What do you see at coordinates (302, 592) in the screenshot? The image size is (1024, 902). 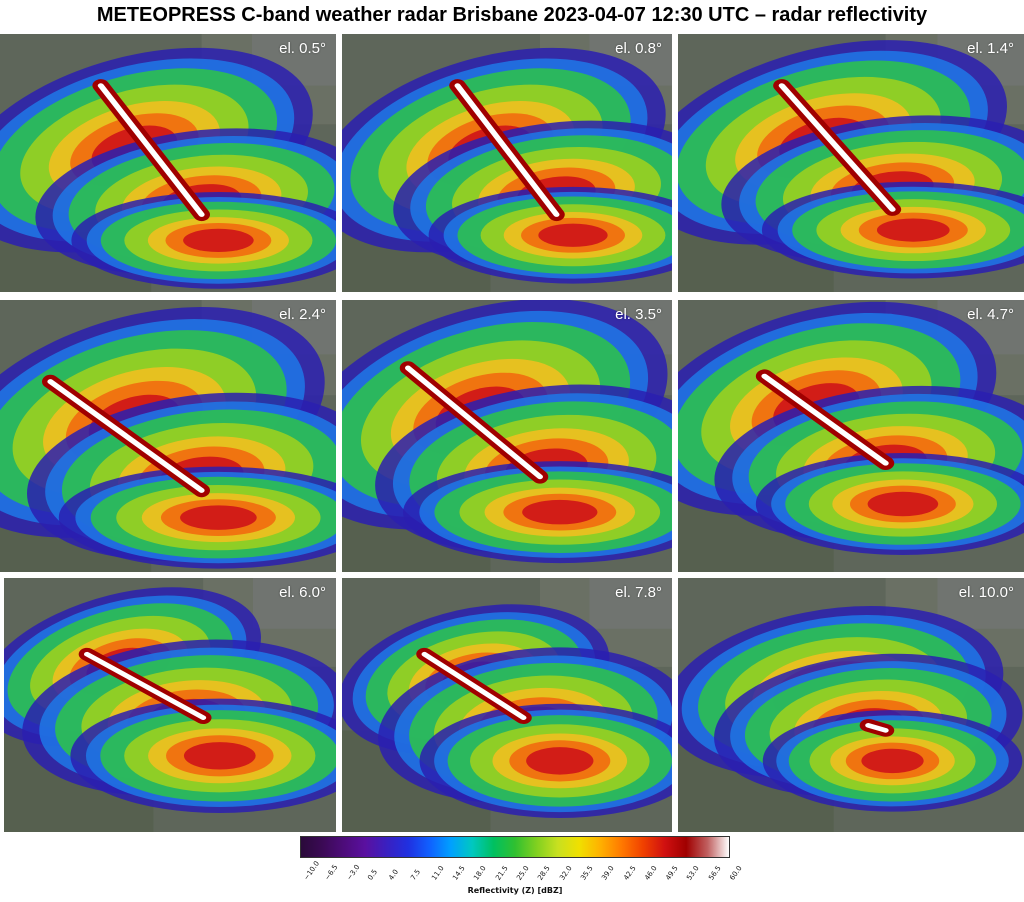 I see `elevation-label: el. 6.0°` at bounding box center [302, 592].